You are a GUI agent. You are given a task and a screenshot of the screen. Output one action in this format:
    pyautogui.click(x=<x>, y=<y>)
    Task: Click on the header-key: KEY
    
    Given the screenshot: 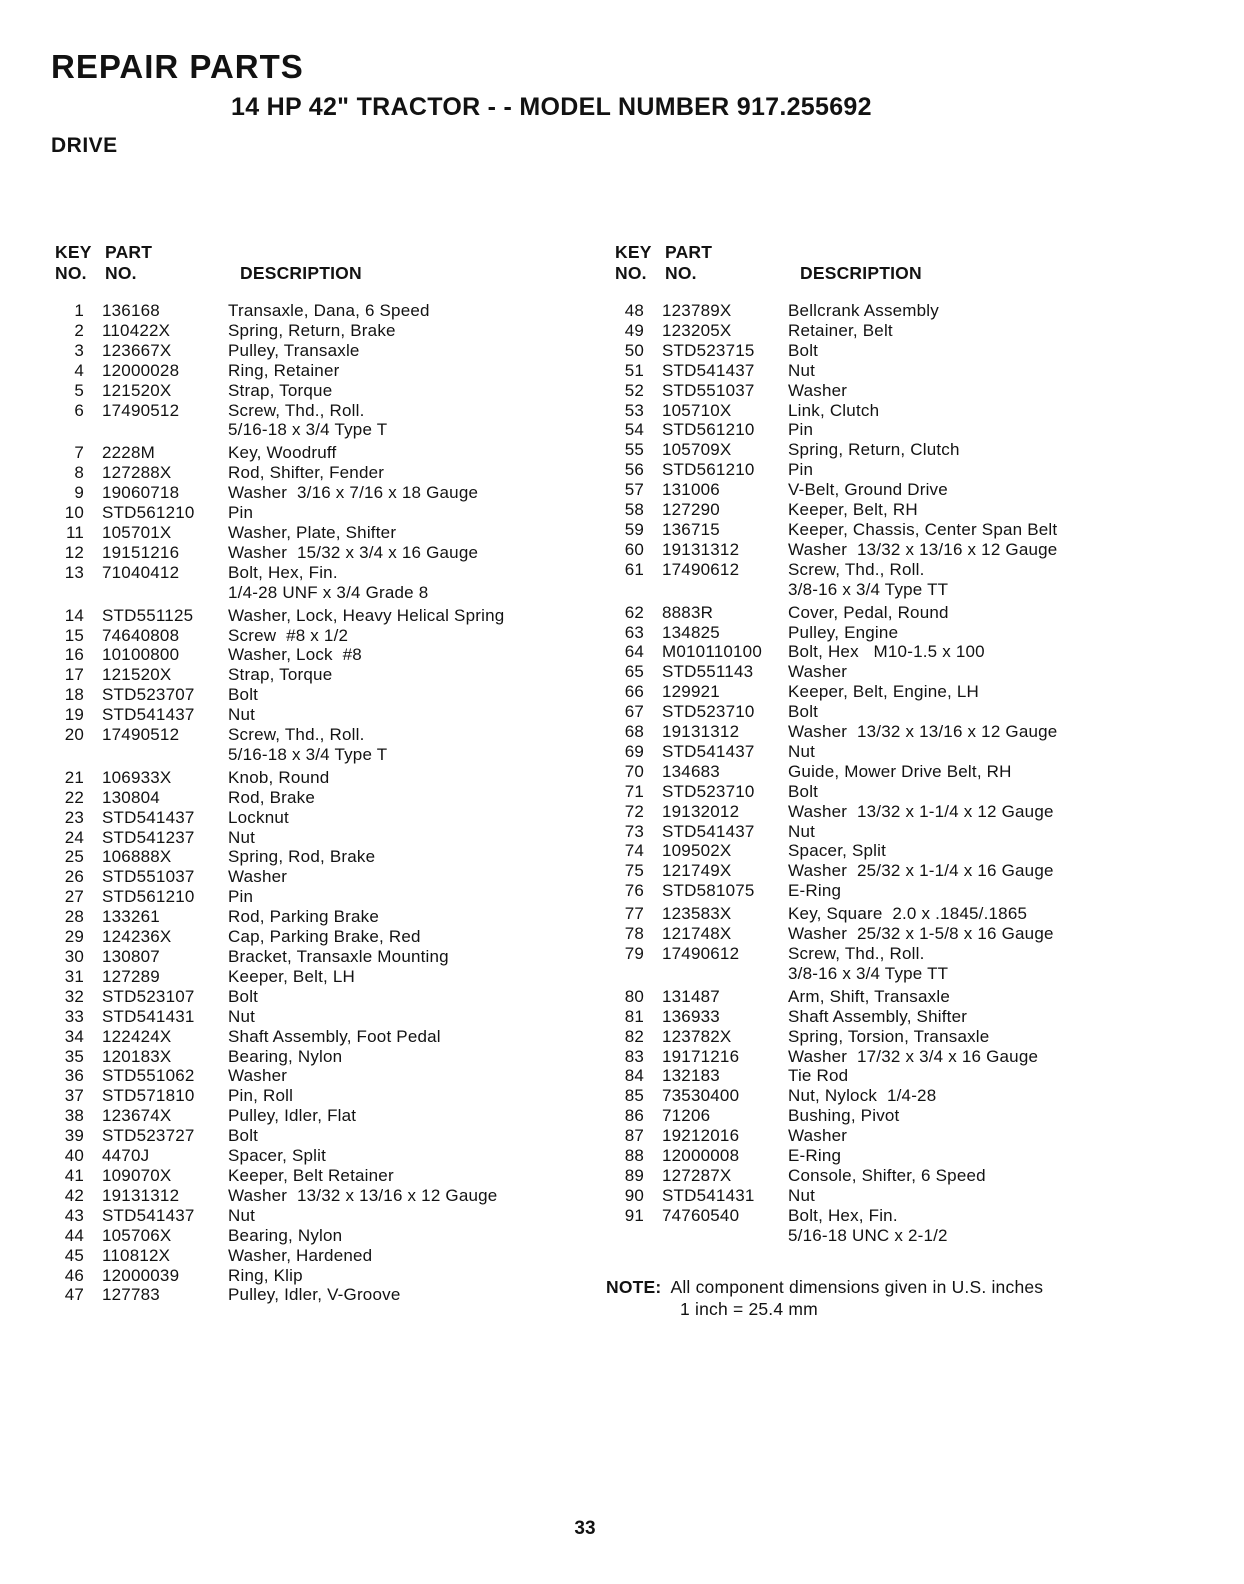 What is the action you would take?
    pyautogui.click(x=73, y=252)
    